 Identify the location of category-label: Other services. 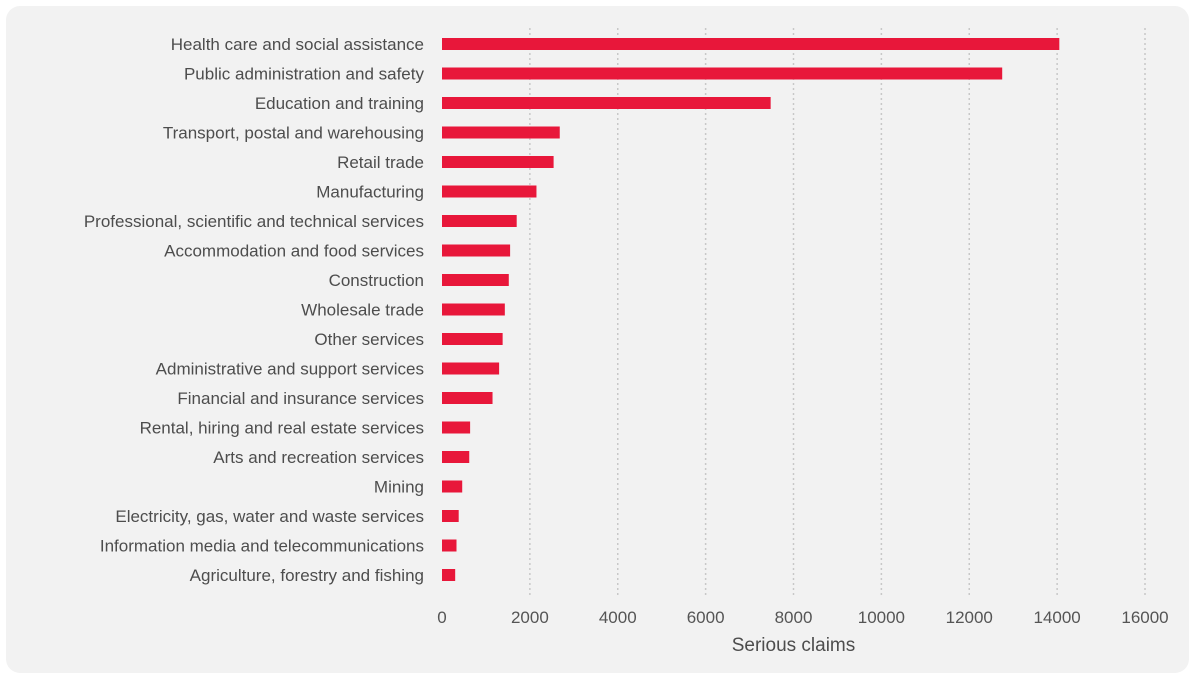
(369, 339).